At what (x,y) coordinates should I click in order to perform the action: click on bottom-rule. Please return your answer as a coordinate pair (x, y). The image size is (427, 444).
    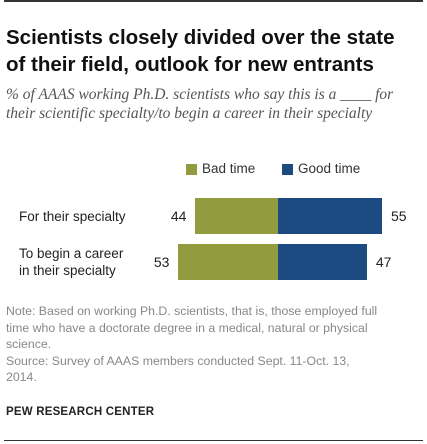
    Looking at the image, I should click on (213, 440).